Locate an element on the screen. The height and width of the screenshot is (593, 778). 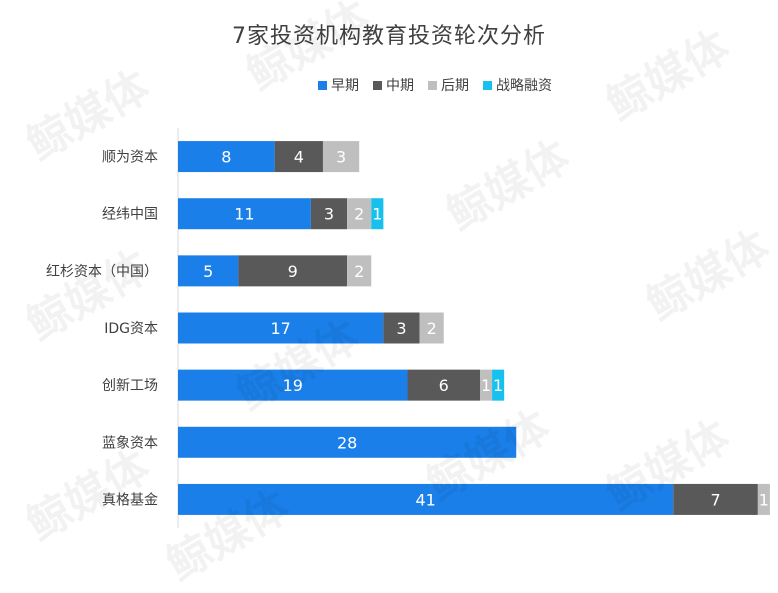
data-label-5-0: 28 is located at coordinates (347, 442).